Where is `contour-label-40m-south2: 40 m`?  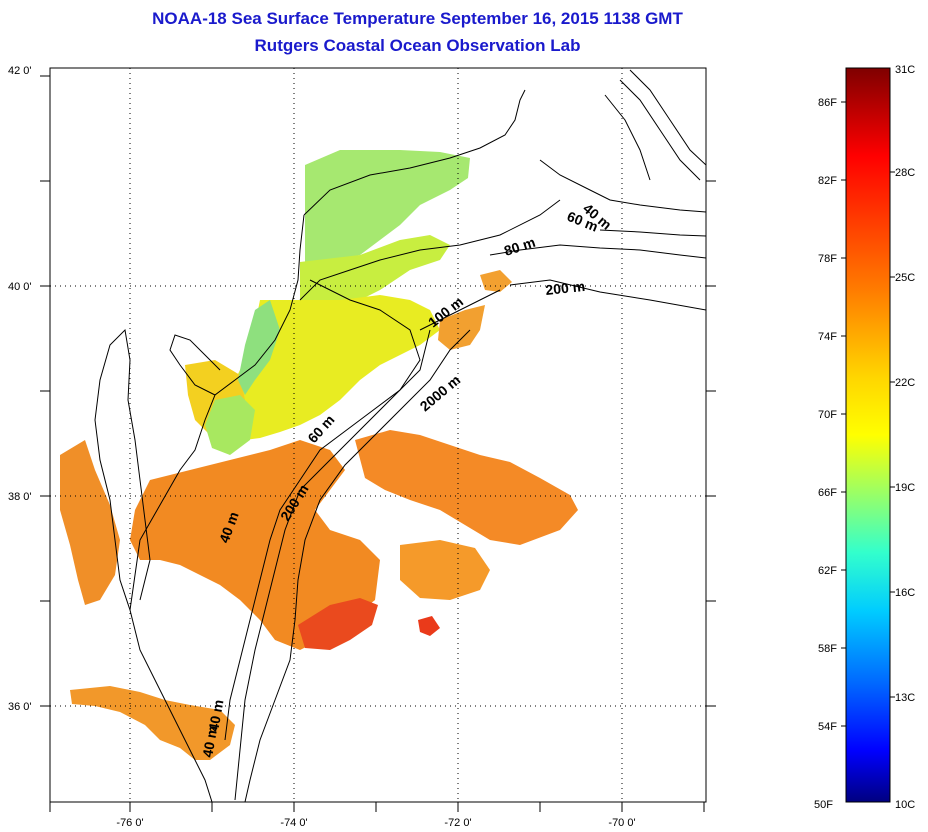
contour-label-40m-south2: 40 m is located at coordinates (209, 741).